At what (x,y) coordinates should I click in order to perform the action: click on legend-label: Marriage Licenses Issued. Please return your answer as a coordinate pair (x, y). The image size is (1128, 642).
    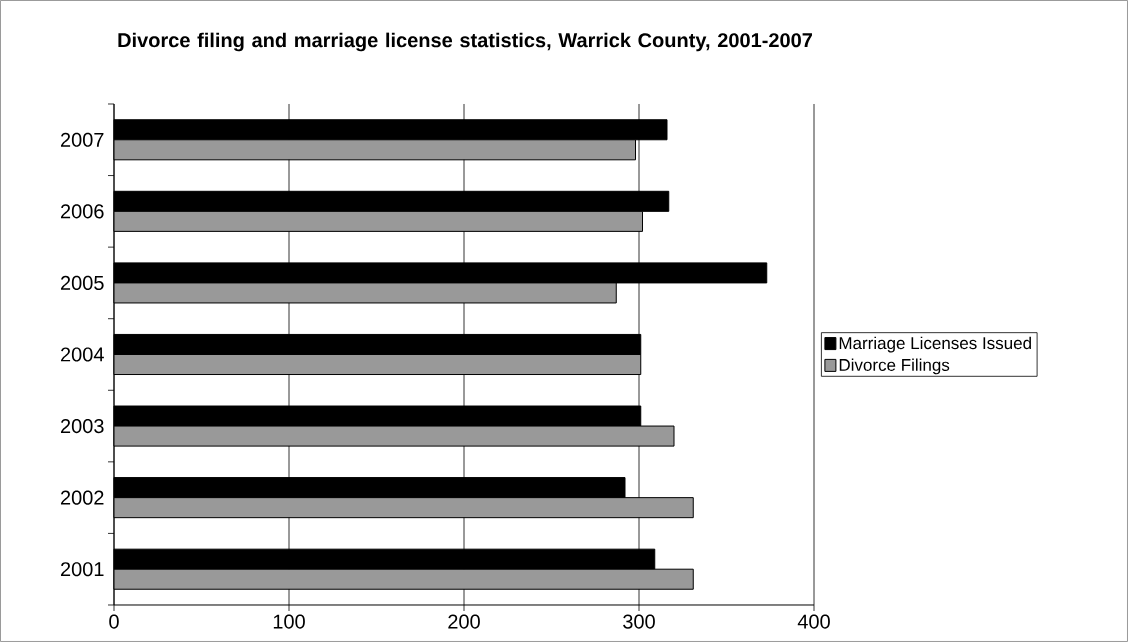
    Looking at the image, I should click on (935, 344).